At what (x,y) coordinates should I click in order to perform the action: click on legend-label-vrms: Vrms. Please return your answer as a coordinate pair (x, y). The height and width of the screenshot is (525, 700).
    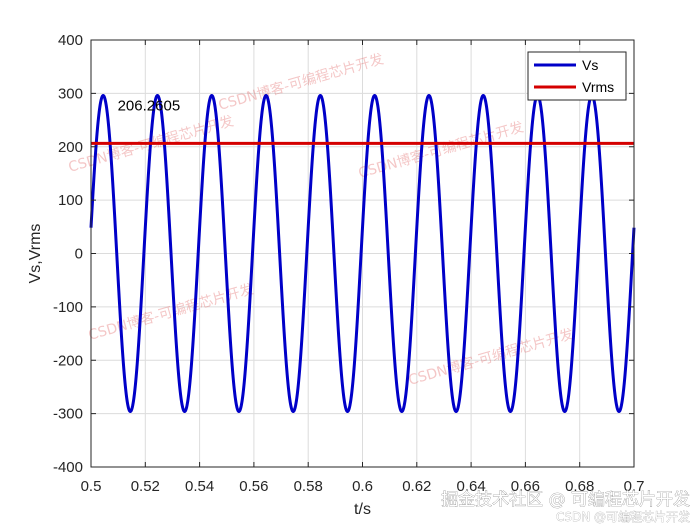
    Looking at the image, I should click on (598, 87).